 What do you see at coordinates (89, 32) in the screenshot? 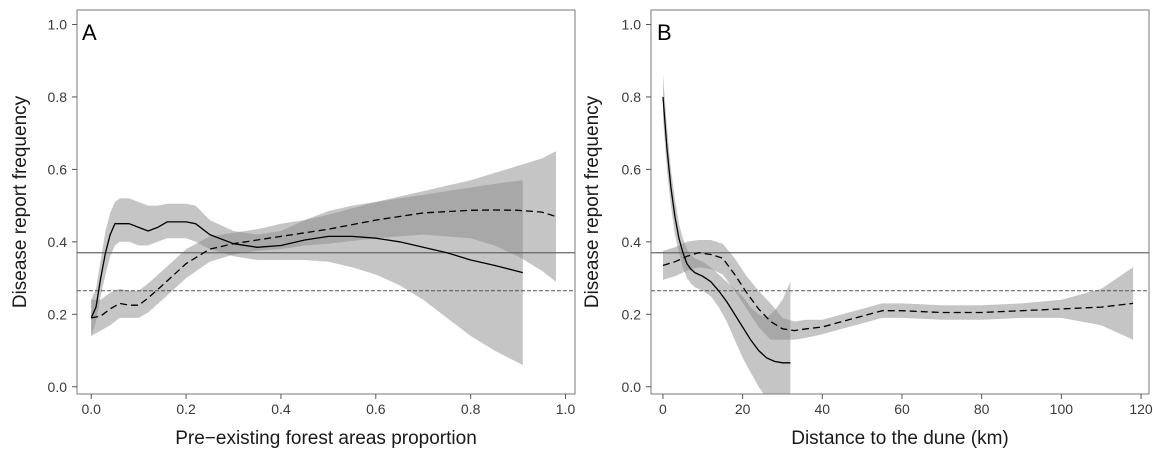
I see `panel-label: A` at bounding box center [89, 32].